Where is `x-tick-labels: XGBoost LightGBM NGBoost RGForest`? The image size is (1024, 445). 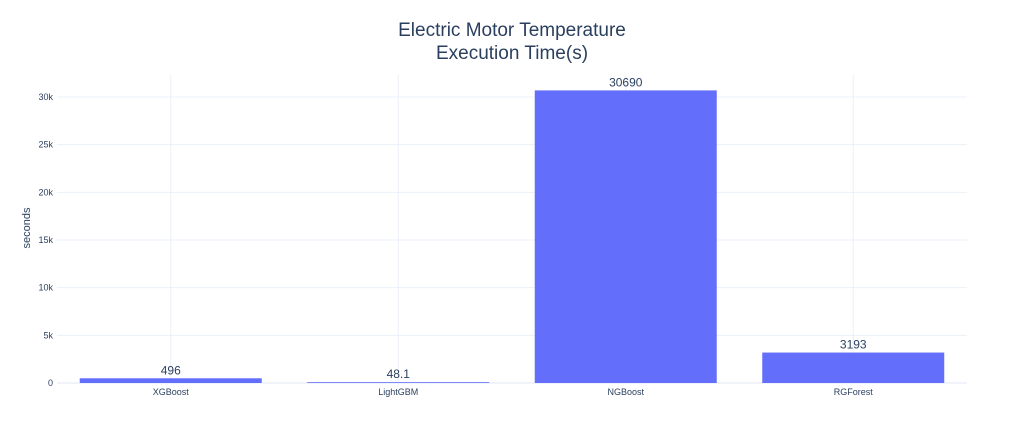
x-tick-labels: XGBoost LightGBM NGBoost RGForest is located at coordinates (513, 392).